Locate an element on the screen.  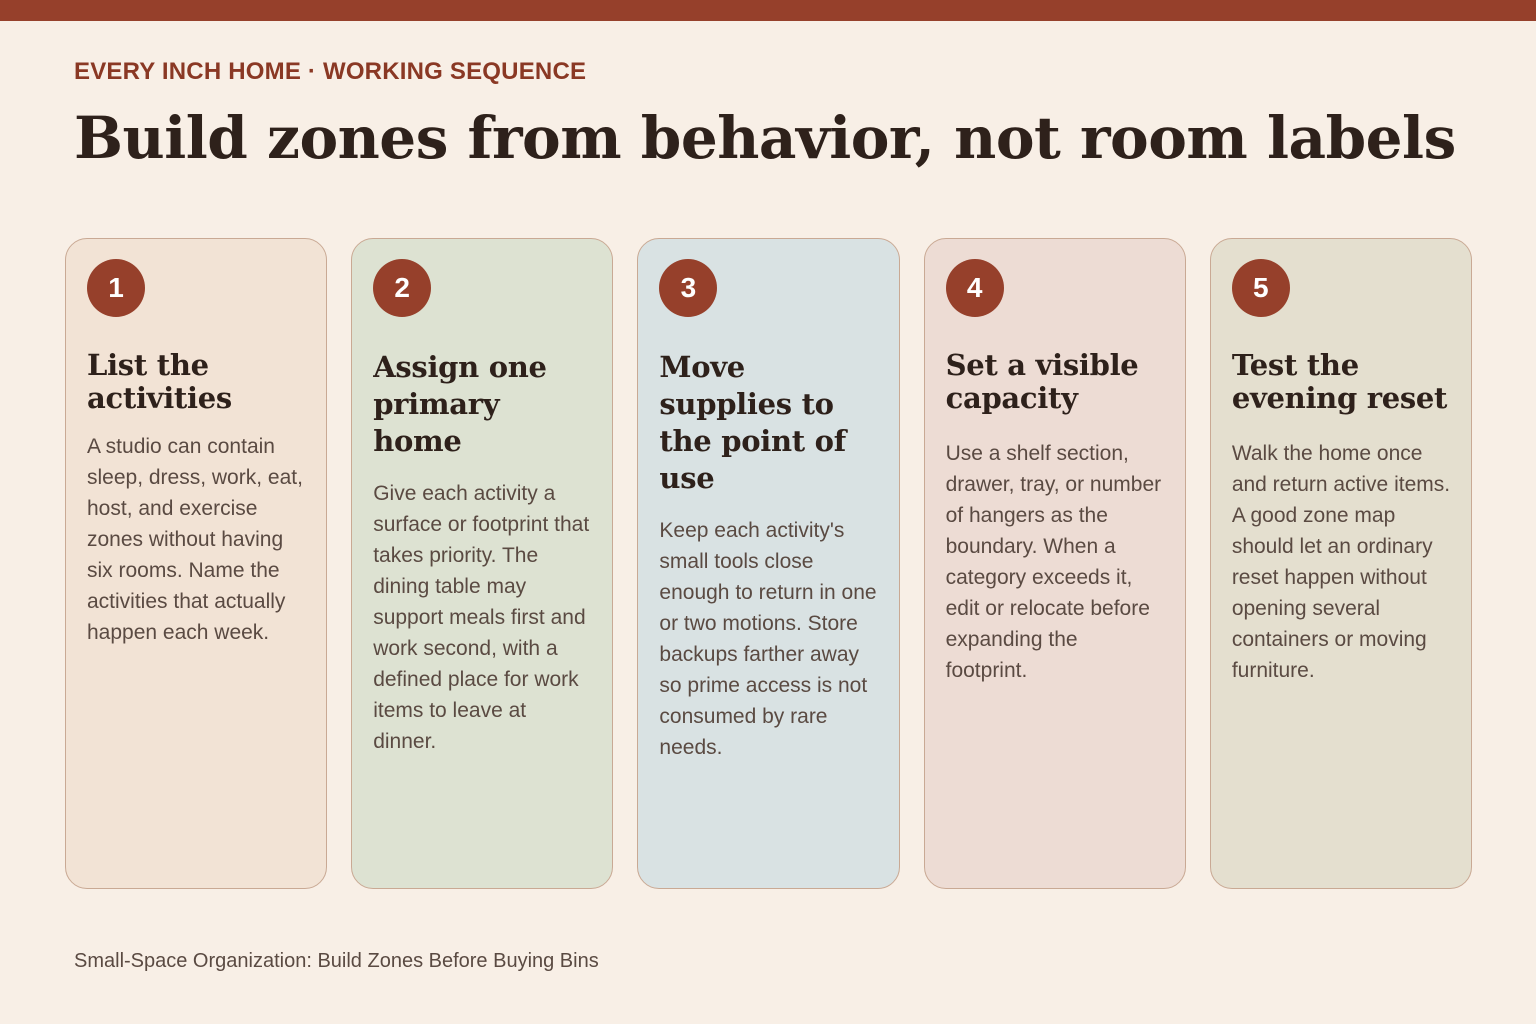
step-title: List the activities is located at coordinates (159, 381).